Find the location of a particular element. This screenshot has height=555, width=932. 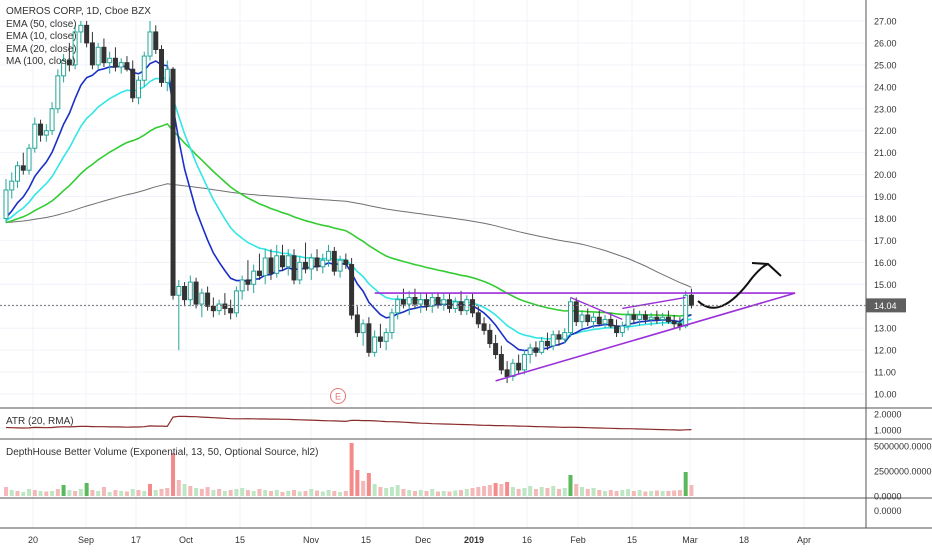

event-marker is located at coordinates (338, 396).